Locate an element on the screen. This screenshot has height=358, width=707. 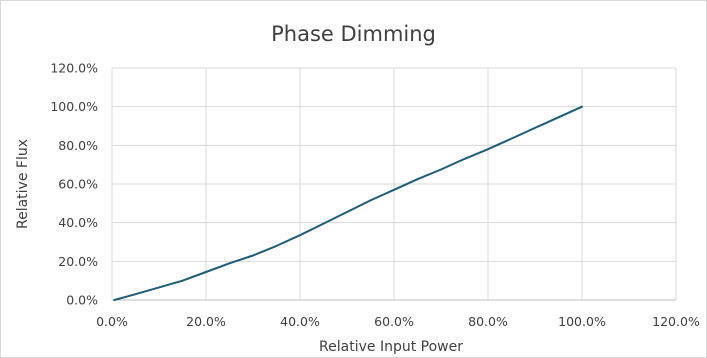
x-tick-label: 100.0% is located at coordinates (582, 321).